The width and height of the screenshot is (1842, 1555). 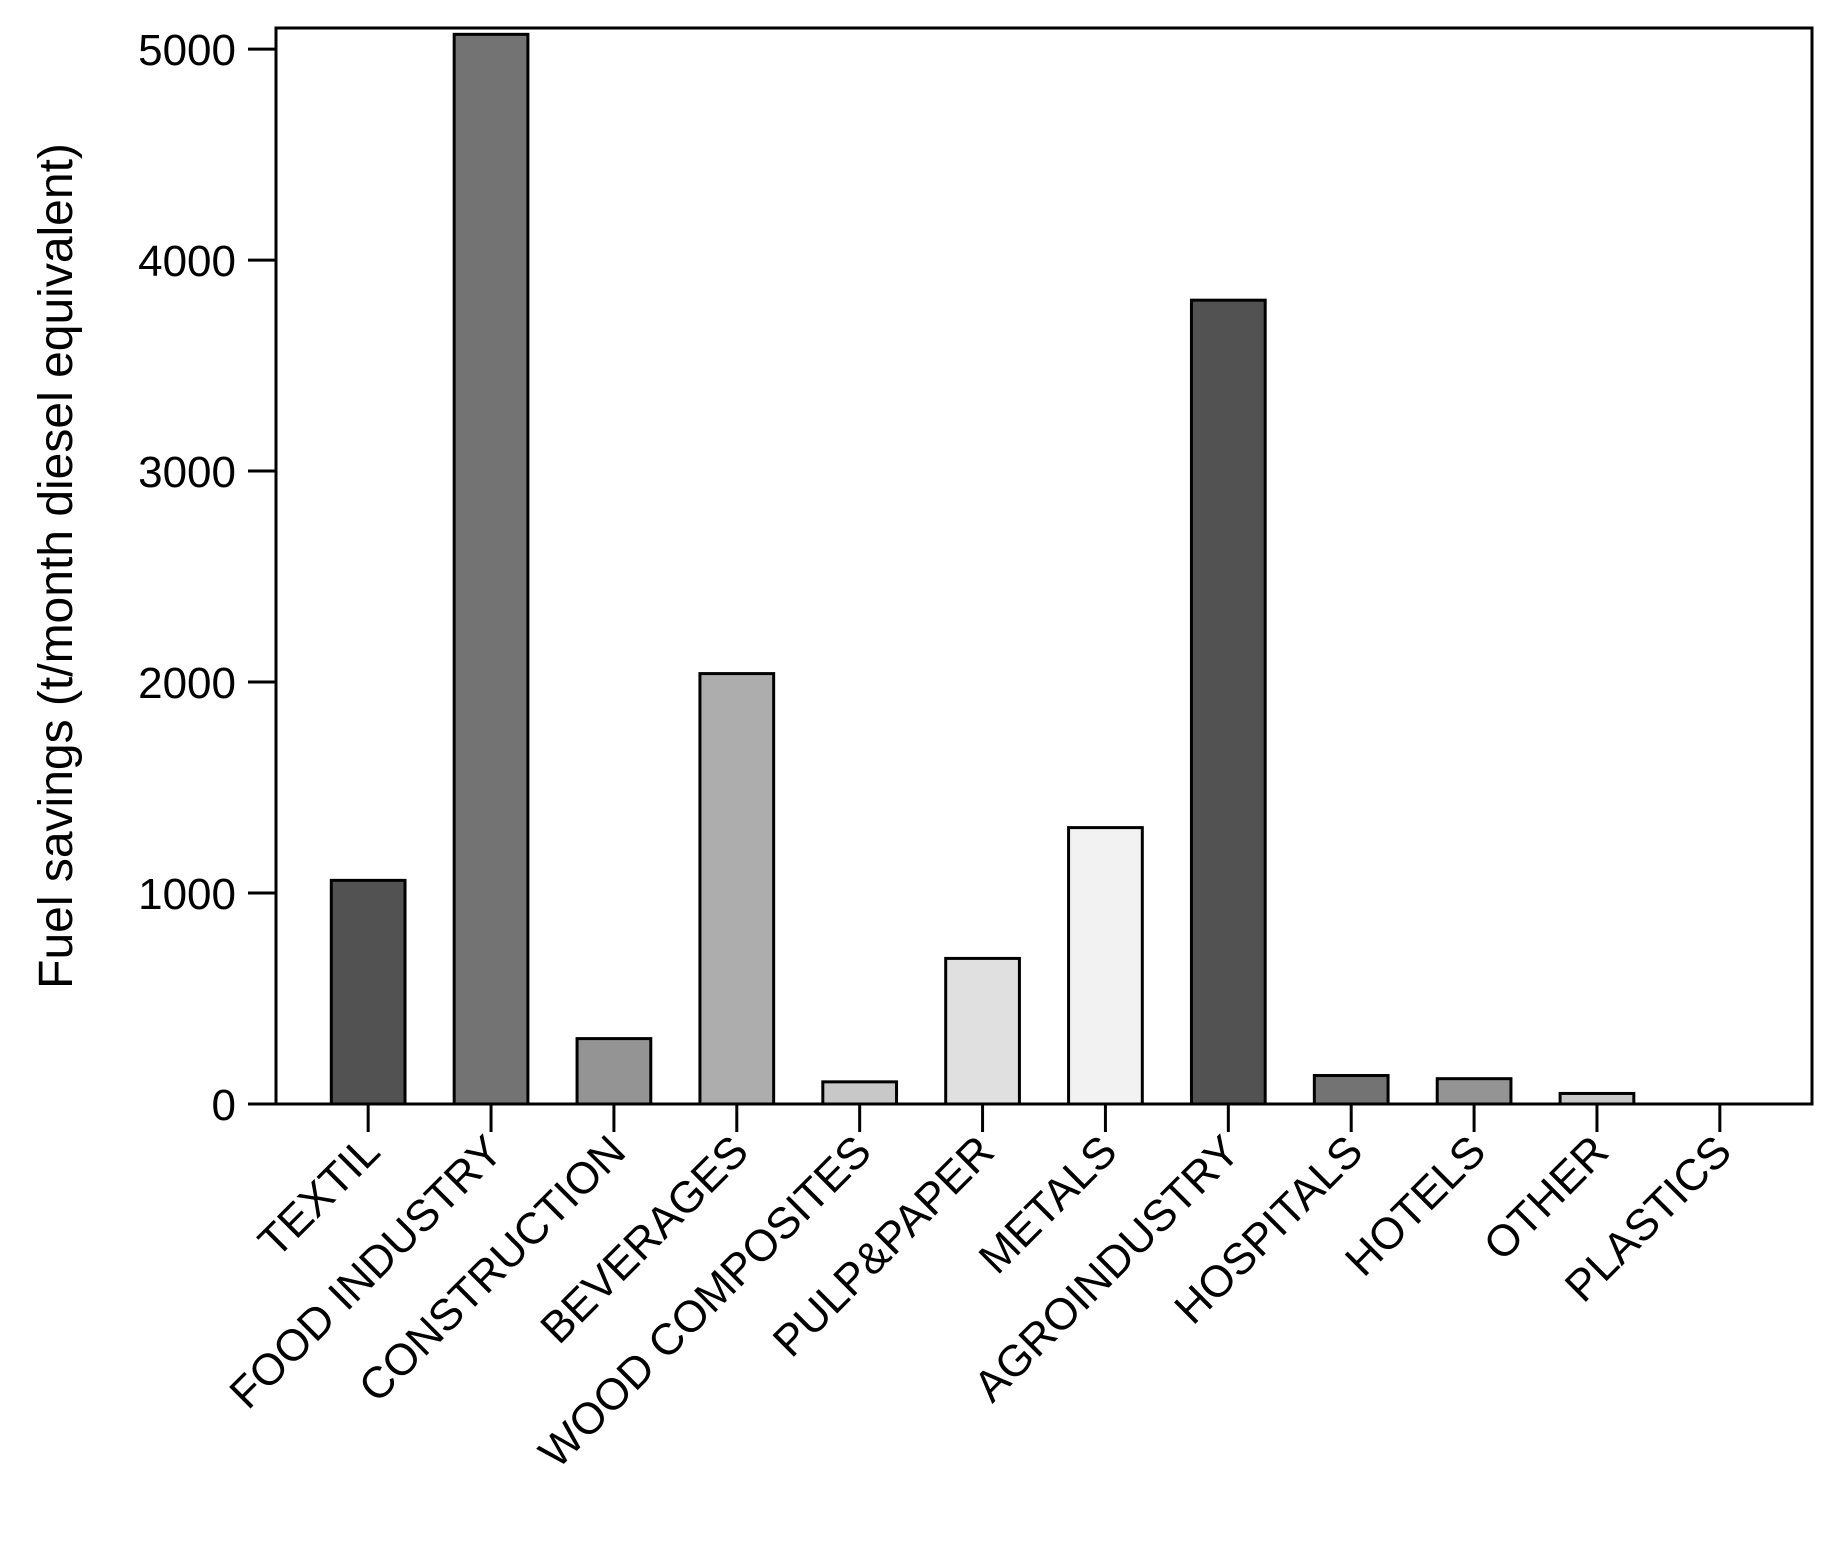 What do you see at coordinates (187, 50) in the screenshot?
I see `y-tick-label: 5000` at bounding box center [187, 50].